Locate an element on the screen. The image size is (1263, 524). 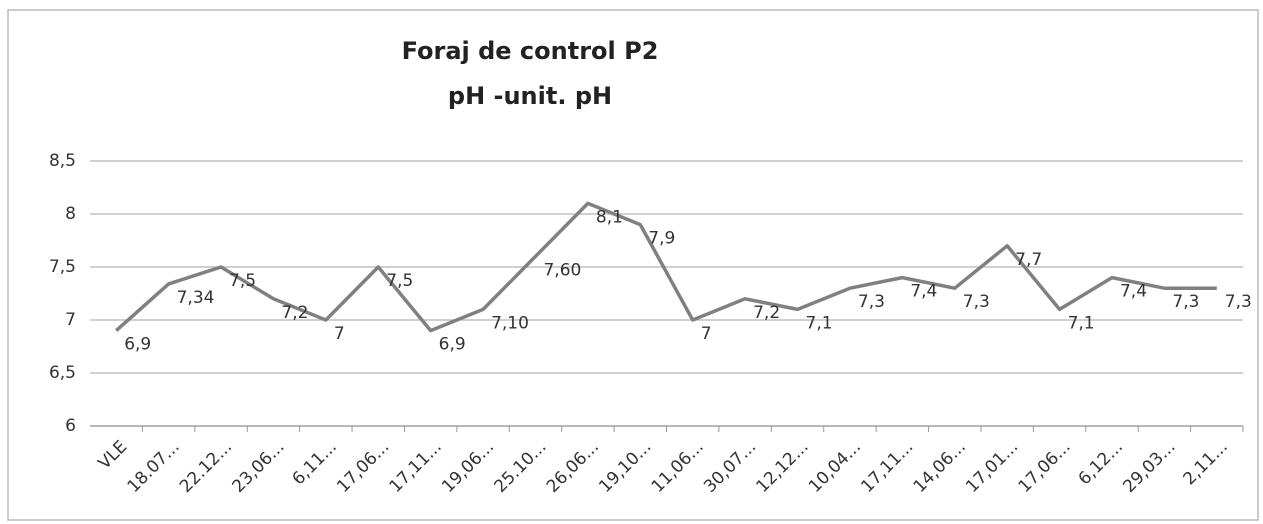
y-tick-label: 7 is located at coordinates (70, 320).